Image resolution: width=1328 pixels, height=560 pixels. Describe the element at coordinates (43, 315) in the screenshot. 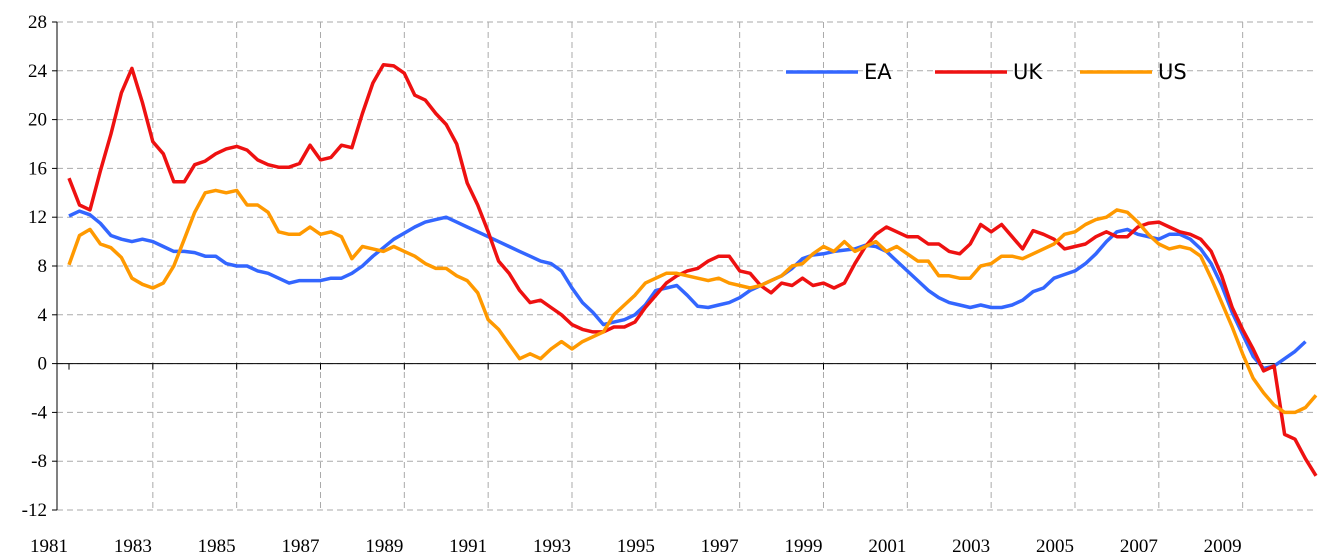

I see `y-tick-label: 4` at that location.